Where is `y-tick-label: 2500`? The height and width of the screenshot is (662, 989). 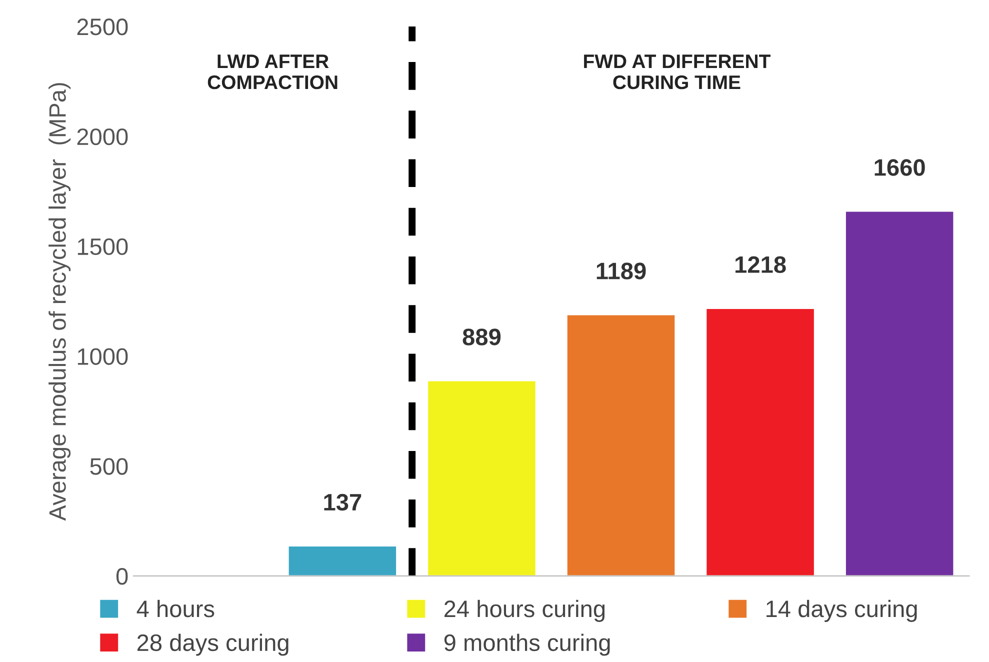 y-tick-label: 2500 is located at coordinates (102, 27).